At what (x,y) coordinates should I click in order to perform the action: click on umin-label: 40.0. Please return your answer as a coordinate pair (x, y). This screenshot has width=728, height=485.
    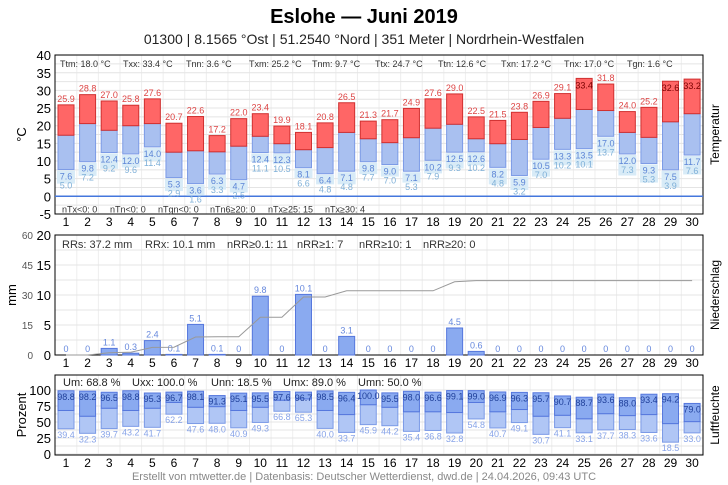
    Looking at the image, I should click on (325, 434).